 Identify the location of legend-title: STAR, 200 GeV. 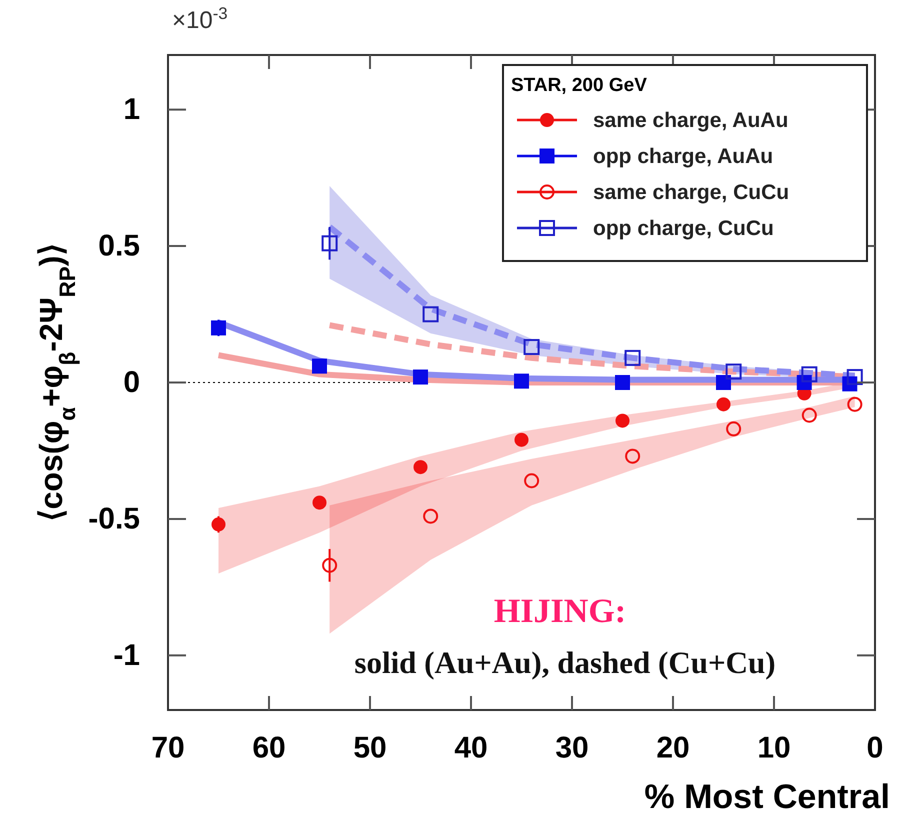
(579, 85).